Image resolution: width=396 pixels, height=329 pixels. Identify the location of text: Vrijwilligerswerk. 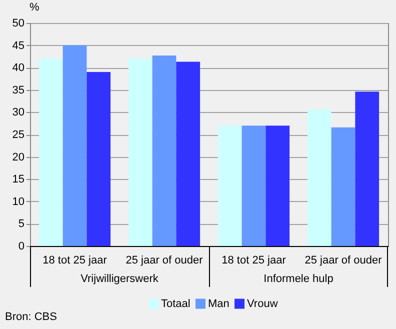
(119, 279).